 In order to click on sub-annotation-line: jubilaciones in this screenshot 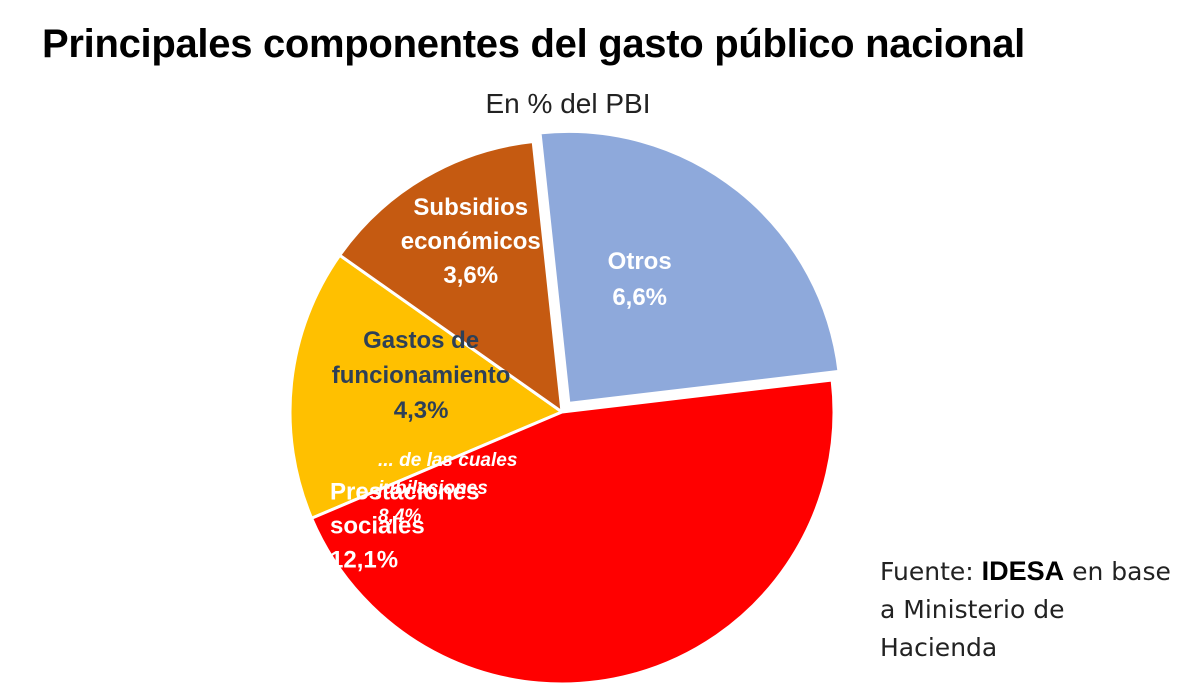, I will do `click(431, 488)`.